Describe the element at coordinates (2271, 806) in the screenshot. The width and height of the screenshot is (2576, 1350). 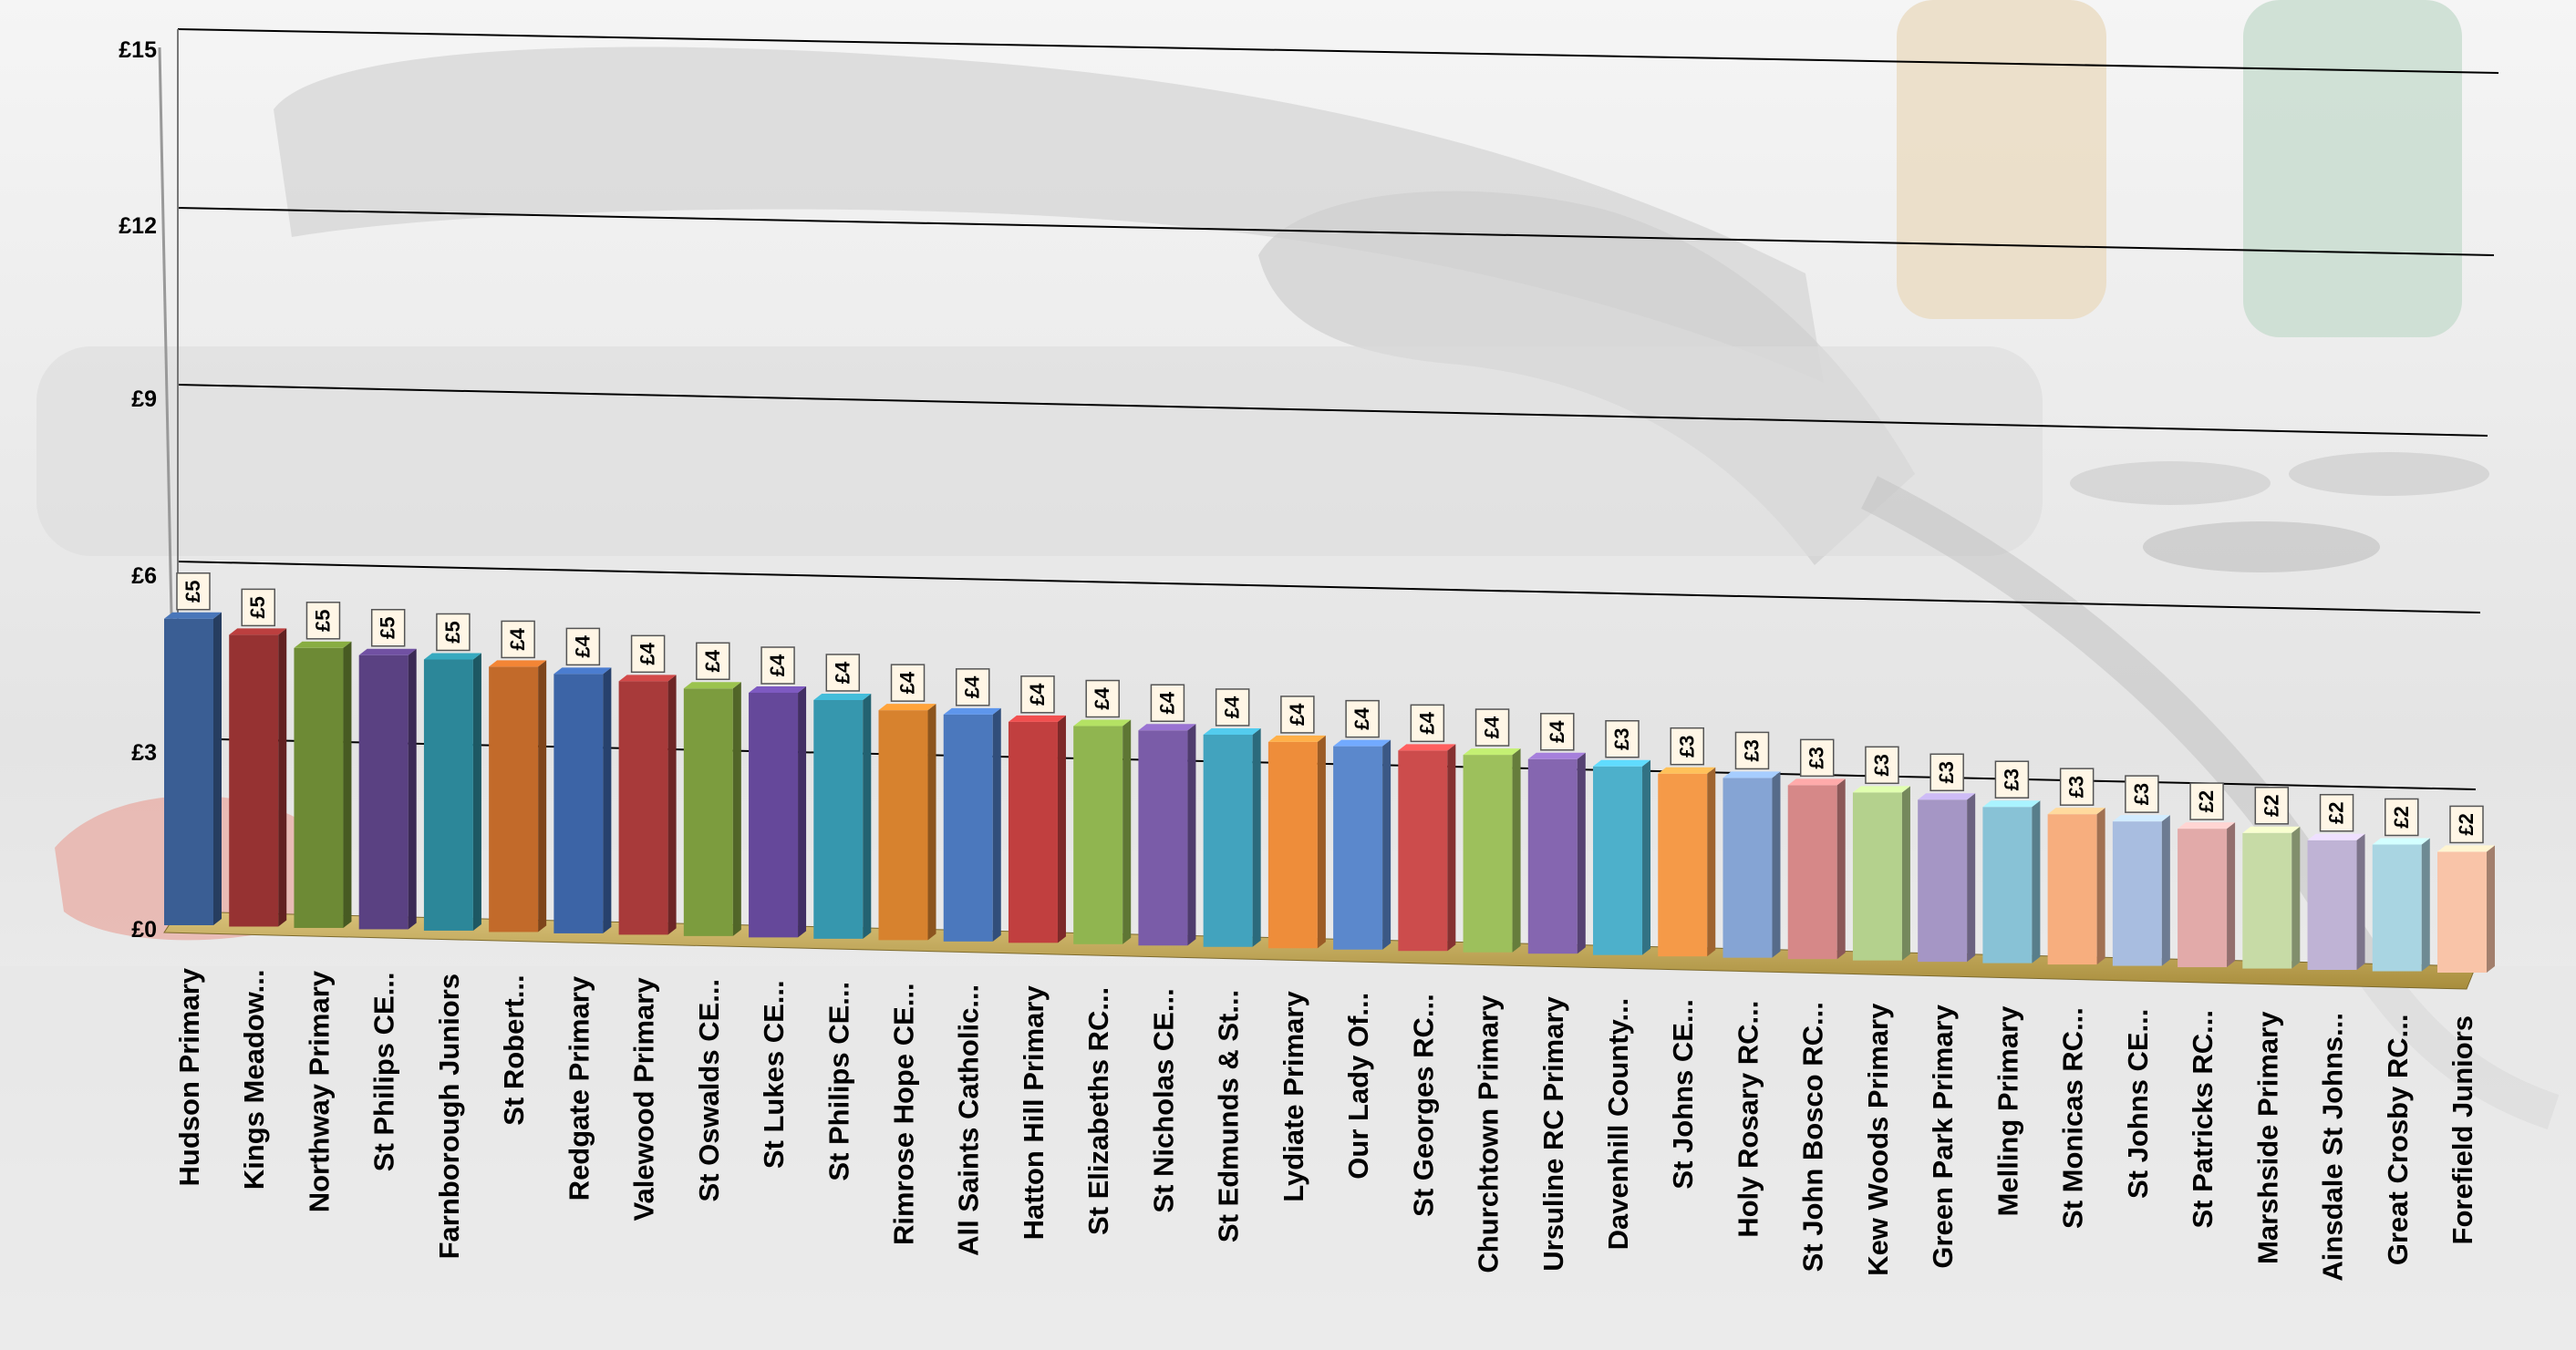
I see `data-label-text: £2` at that location.